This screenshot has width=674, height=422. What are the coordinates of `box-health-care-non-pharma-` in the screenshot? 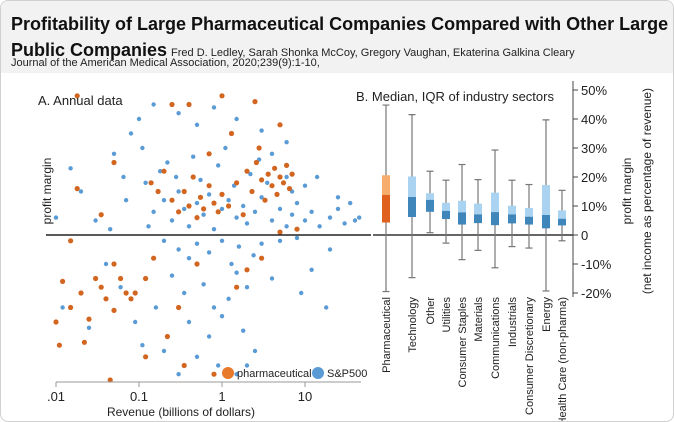 It's located at (562, 215).